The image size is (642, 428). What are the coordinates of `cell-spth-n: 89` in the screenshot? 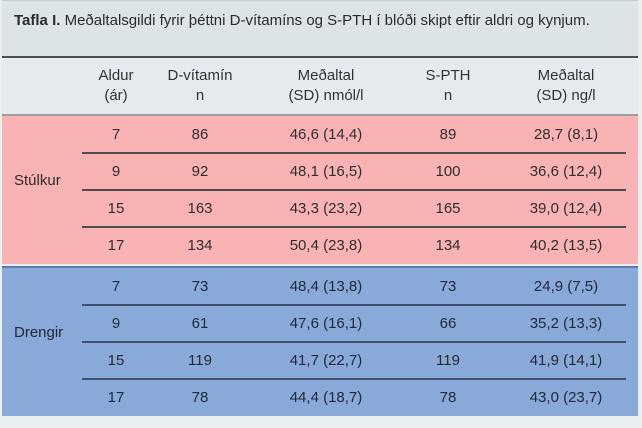 It's located at (448, 134).